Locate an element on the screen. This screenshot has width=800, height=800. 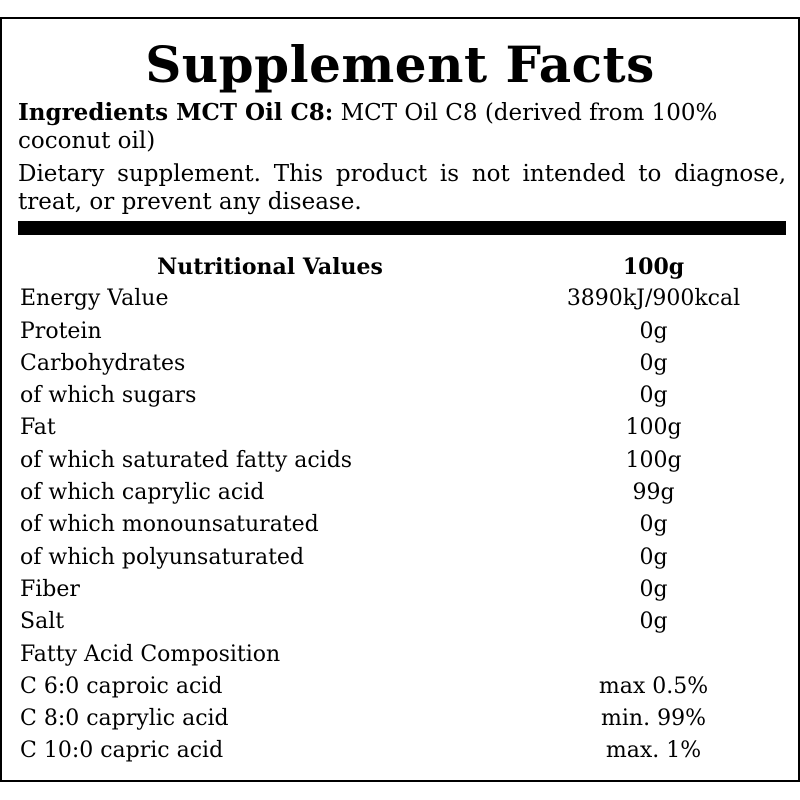
row-name: of which caprylic acid is located at coordinates (142, 493).